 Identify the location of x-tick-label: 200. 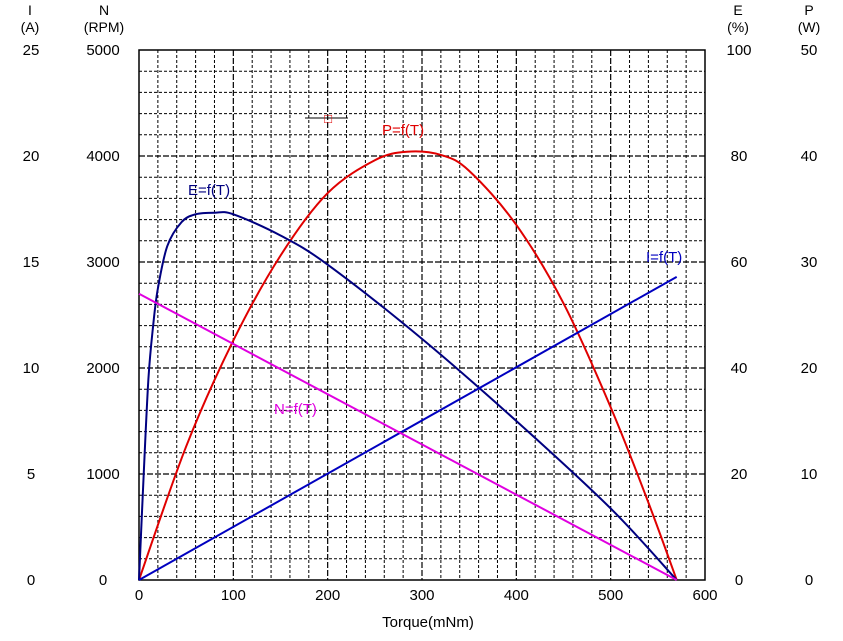
(327, 595).